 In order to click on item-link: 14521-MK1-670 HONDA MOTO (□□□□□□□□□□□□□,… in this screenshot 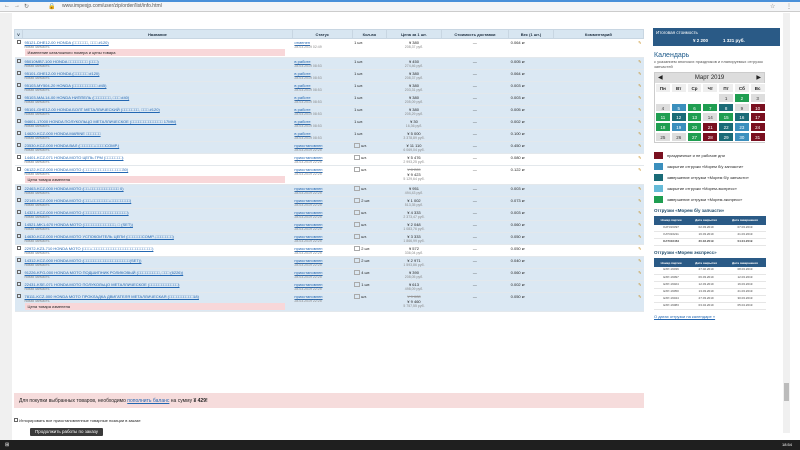, I will do `click(78, 224)`.